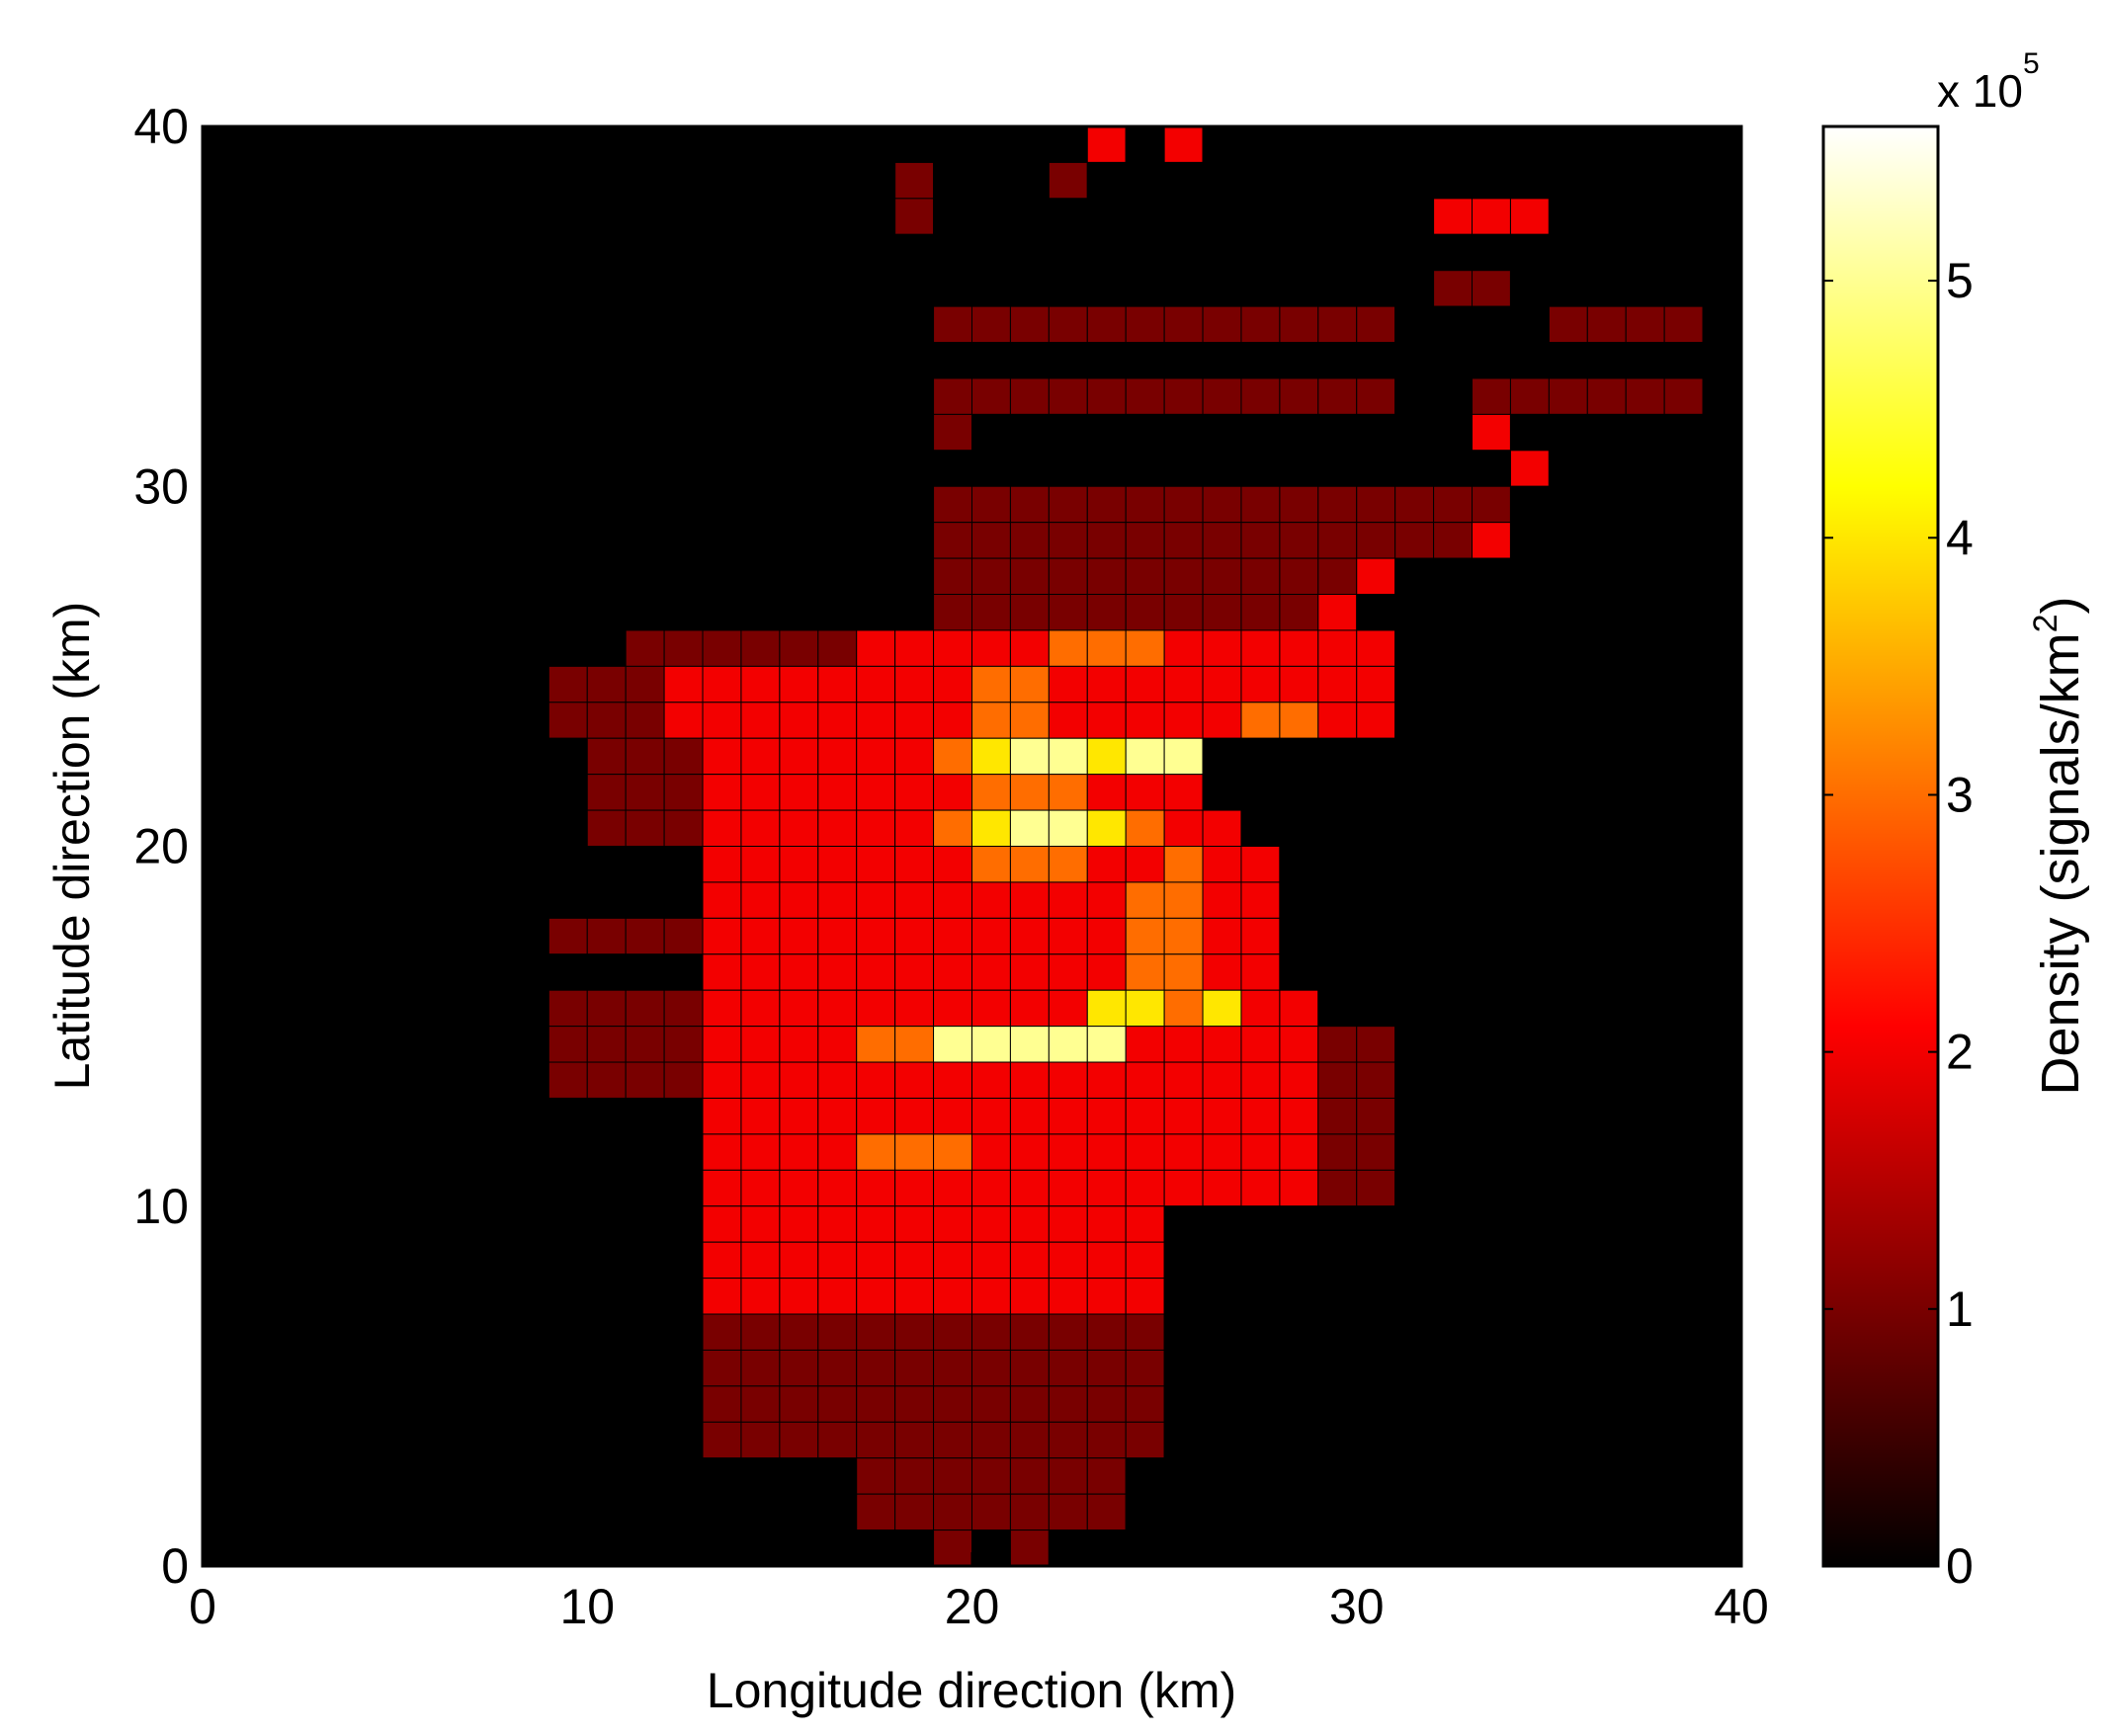 This screenshot has height=1736, width=2106. What do you see at coordinates (72, 847) in the screenshot?
I see `y-axis-label: Latitude direction (km)` at bounding box center [72, 847].